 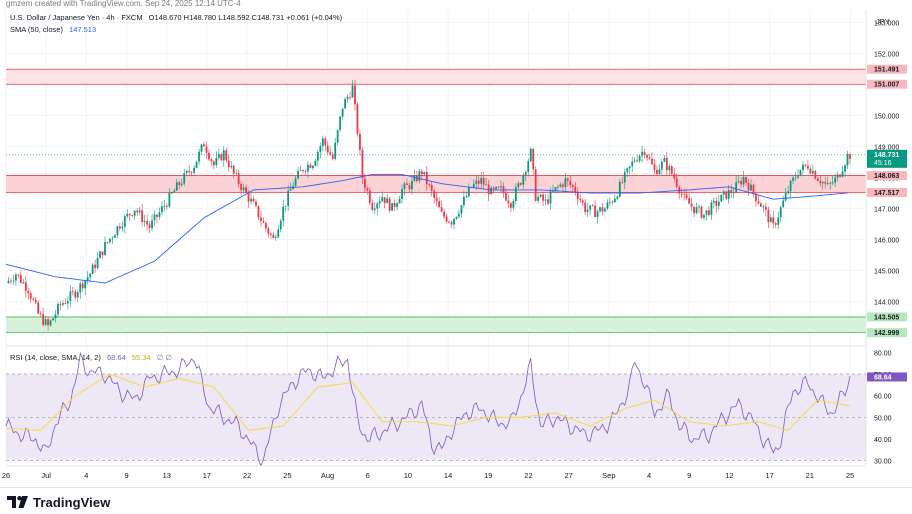 I want to click on time-tick-label: 9, so click(x=689, y=475).